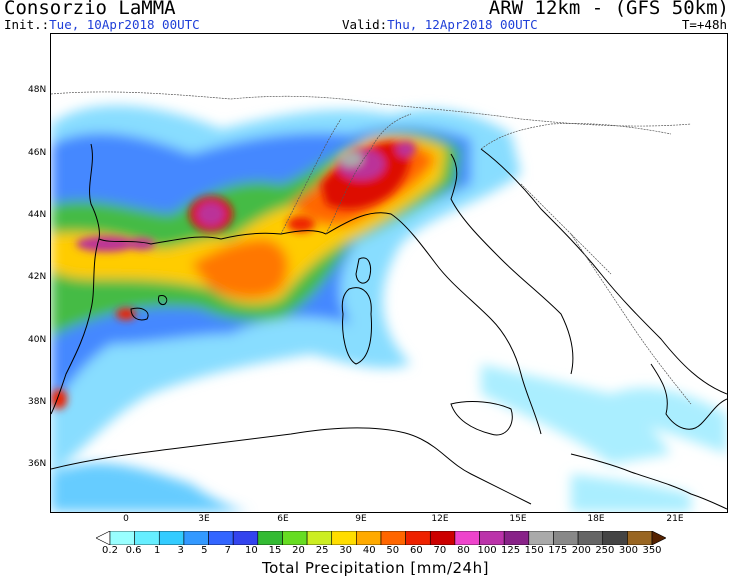 This screenshot has height=580, width=751. Describe the element at coordinates (180, 550) in the screenshot. I see `colorbar-tick-label: 3` at that location.